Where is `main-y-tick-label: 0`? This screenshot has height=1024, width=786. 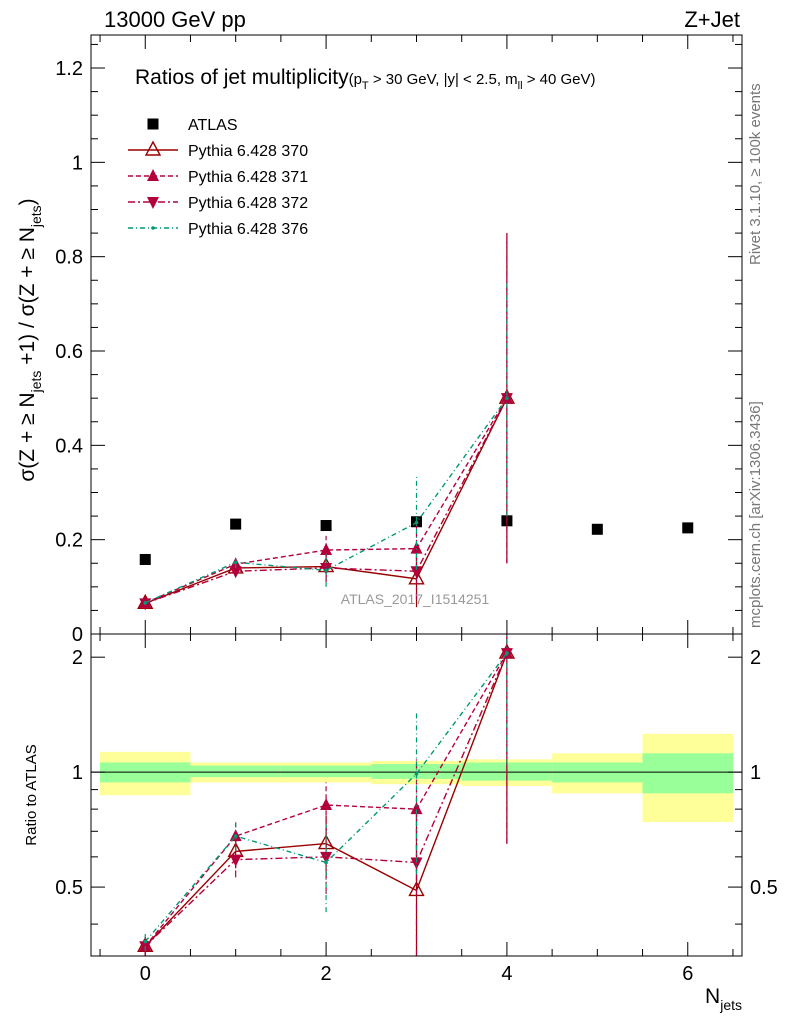
main-y-tick-label: 0 is located at coordinates (77, 635).